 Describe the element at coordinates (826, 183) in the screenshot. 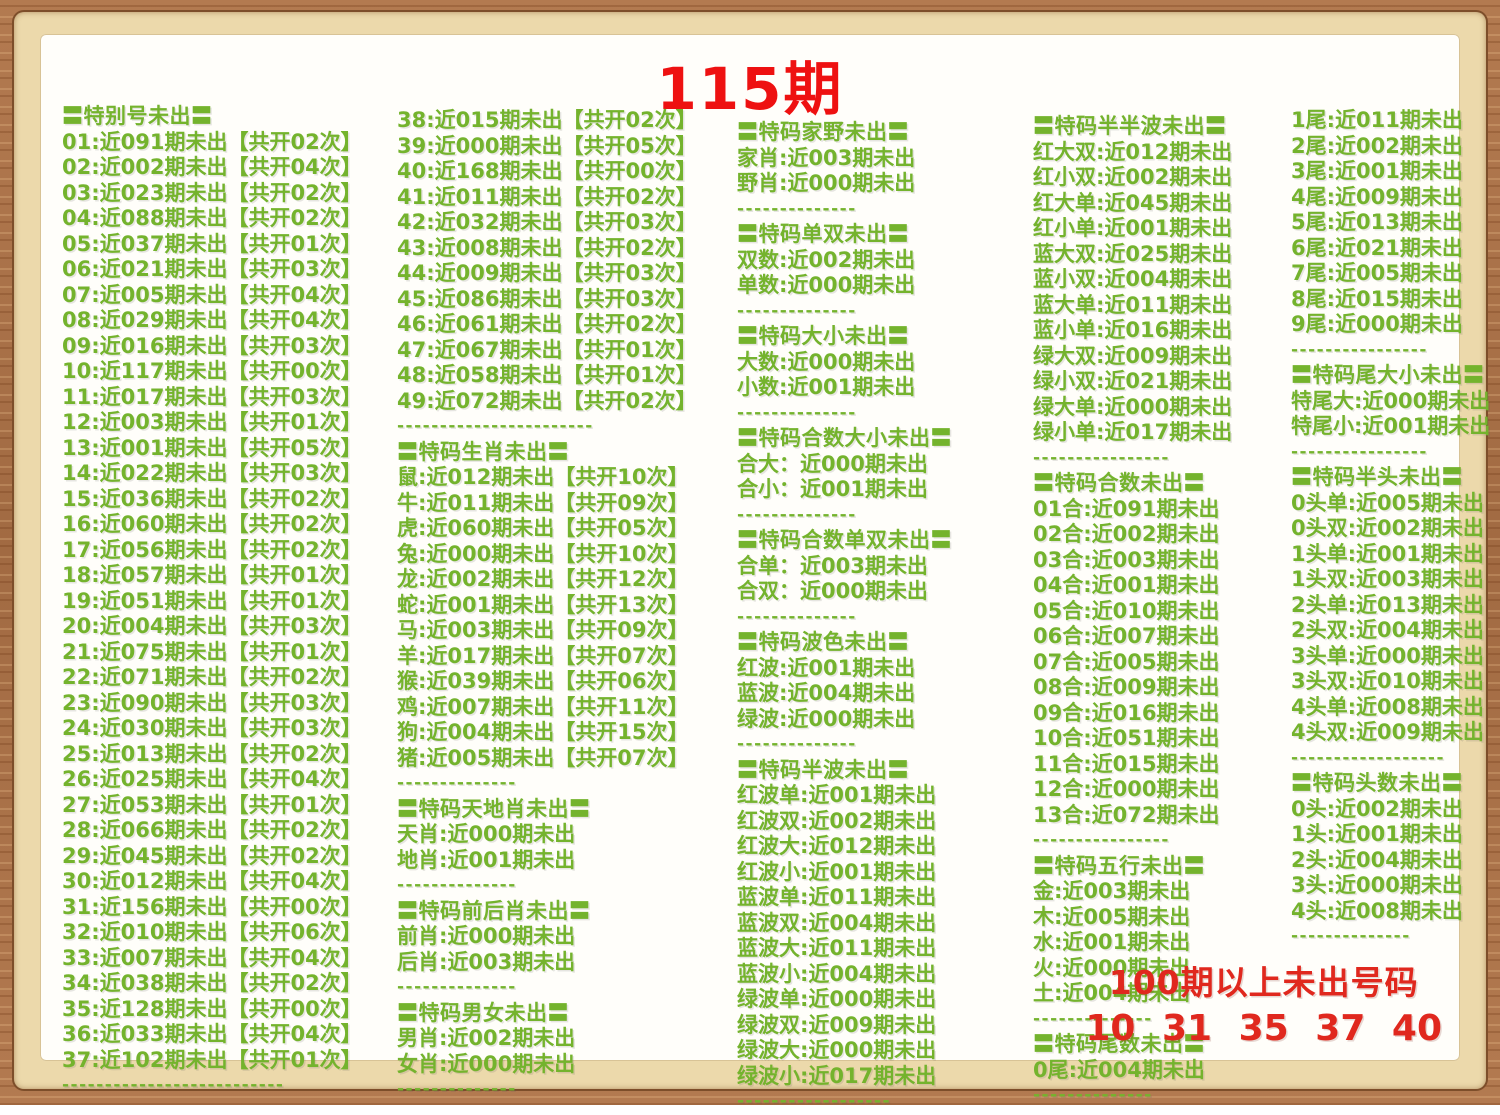

I see `stat-line: 野肖:近000期未出` at that location.